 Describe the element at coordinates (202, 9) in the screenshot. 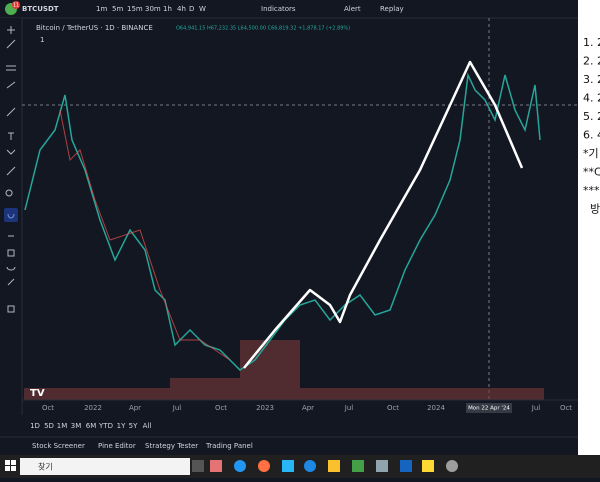

I see `interval: W` at that location.